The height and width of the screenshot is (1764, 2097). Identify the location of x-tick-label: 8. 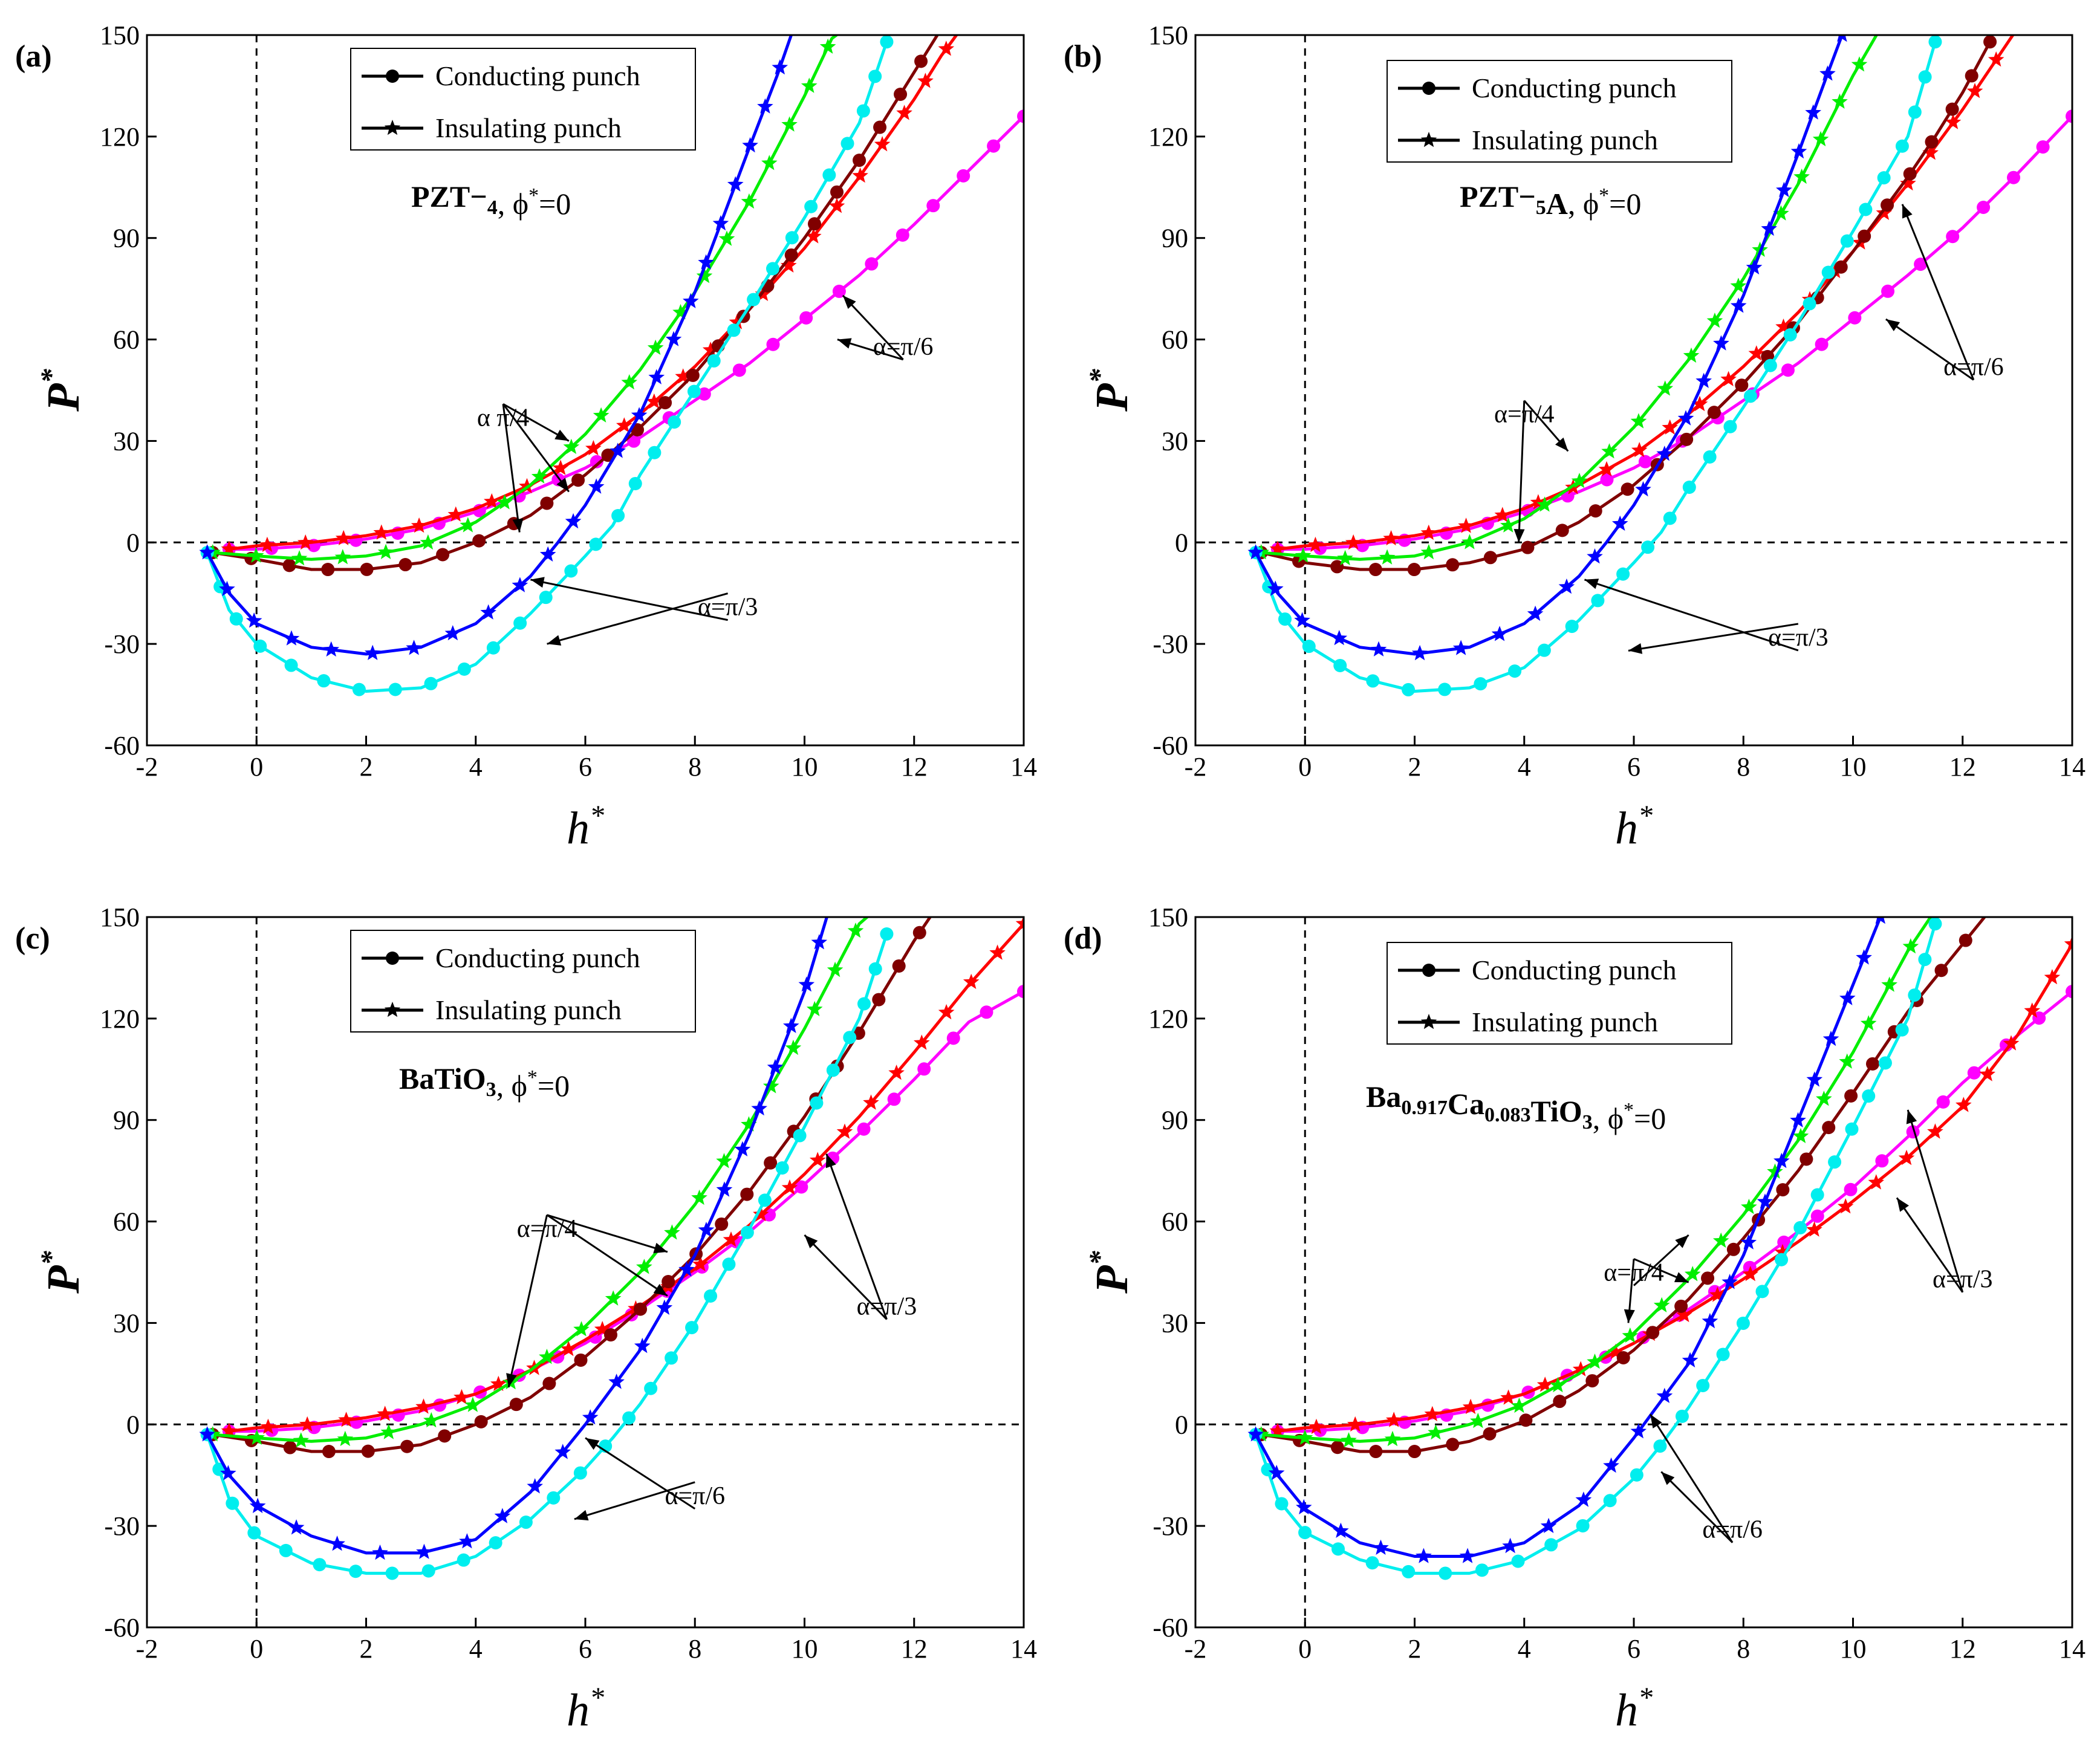
(694, 1649).